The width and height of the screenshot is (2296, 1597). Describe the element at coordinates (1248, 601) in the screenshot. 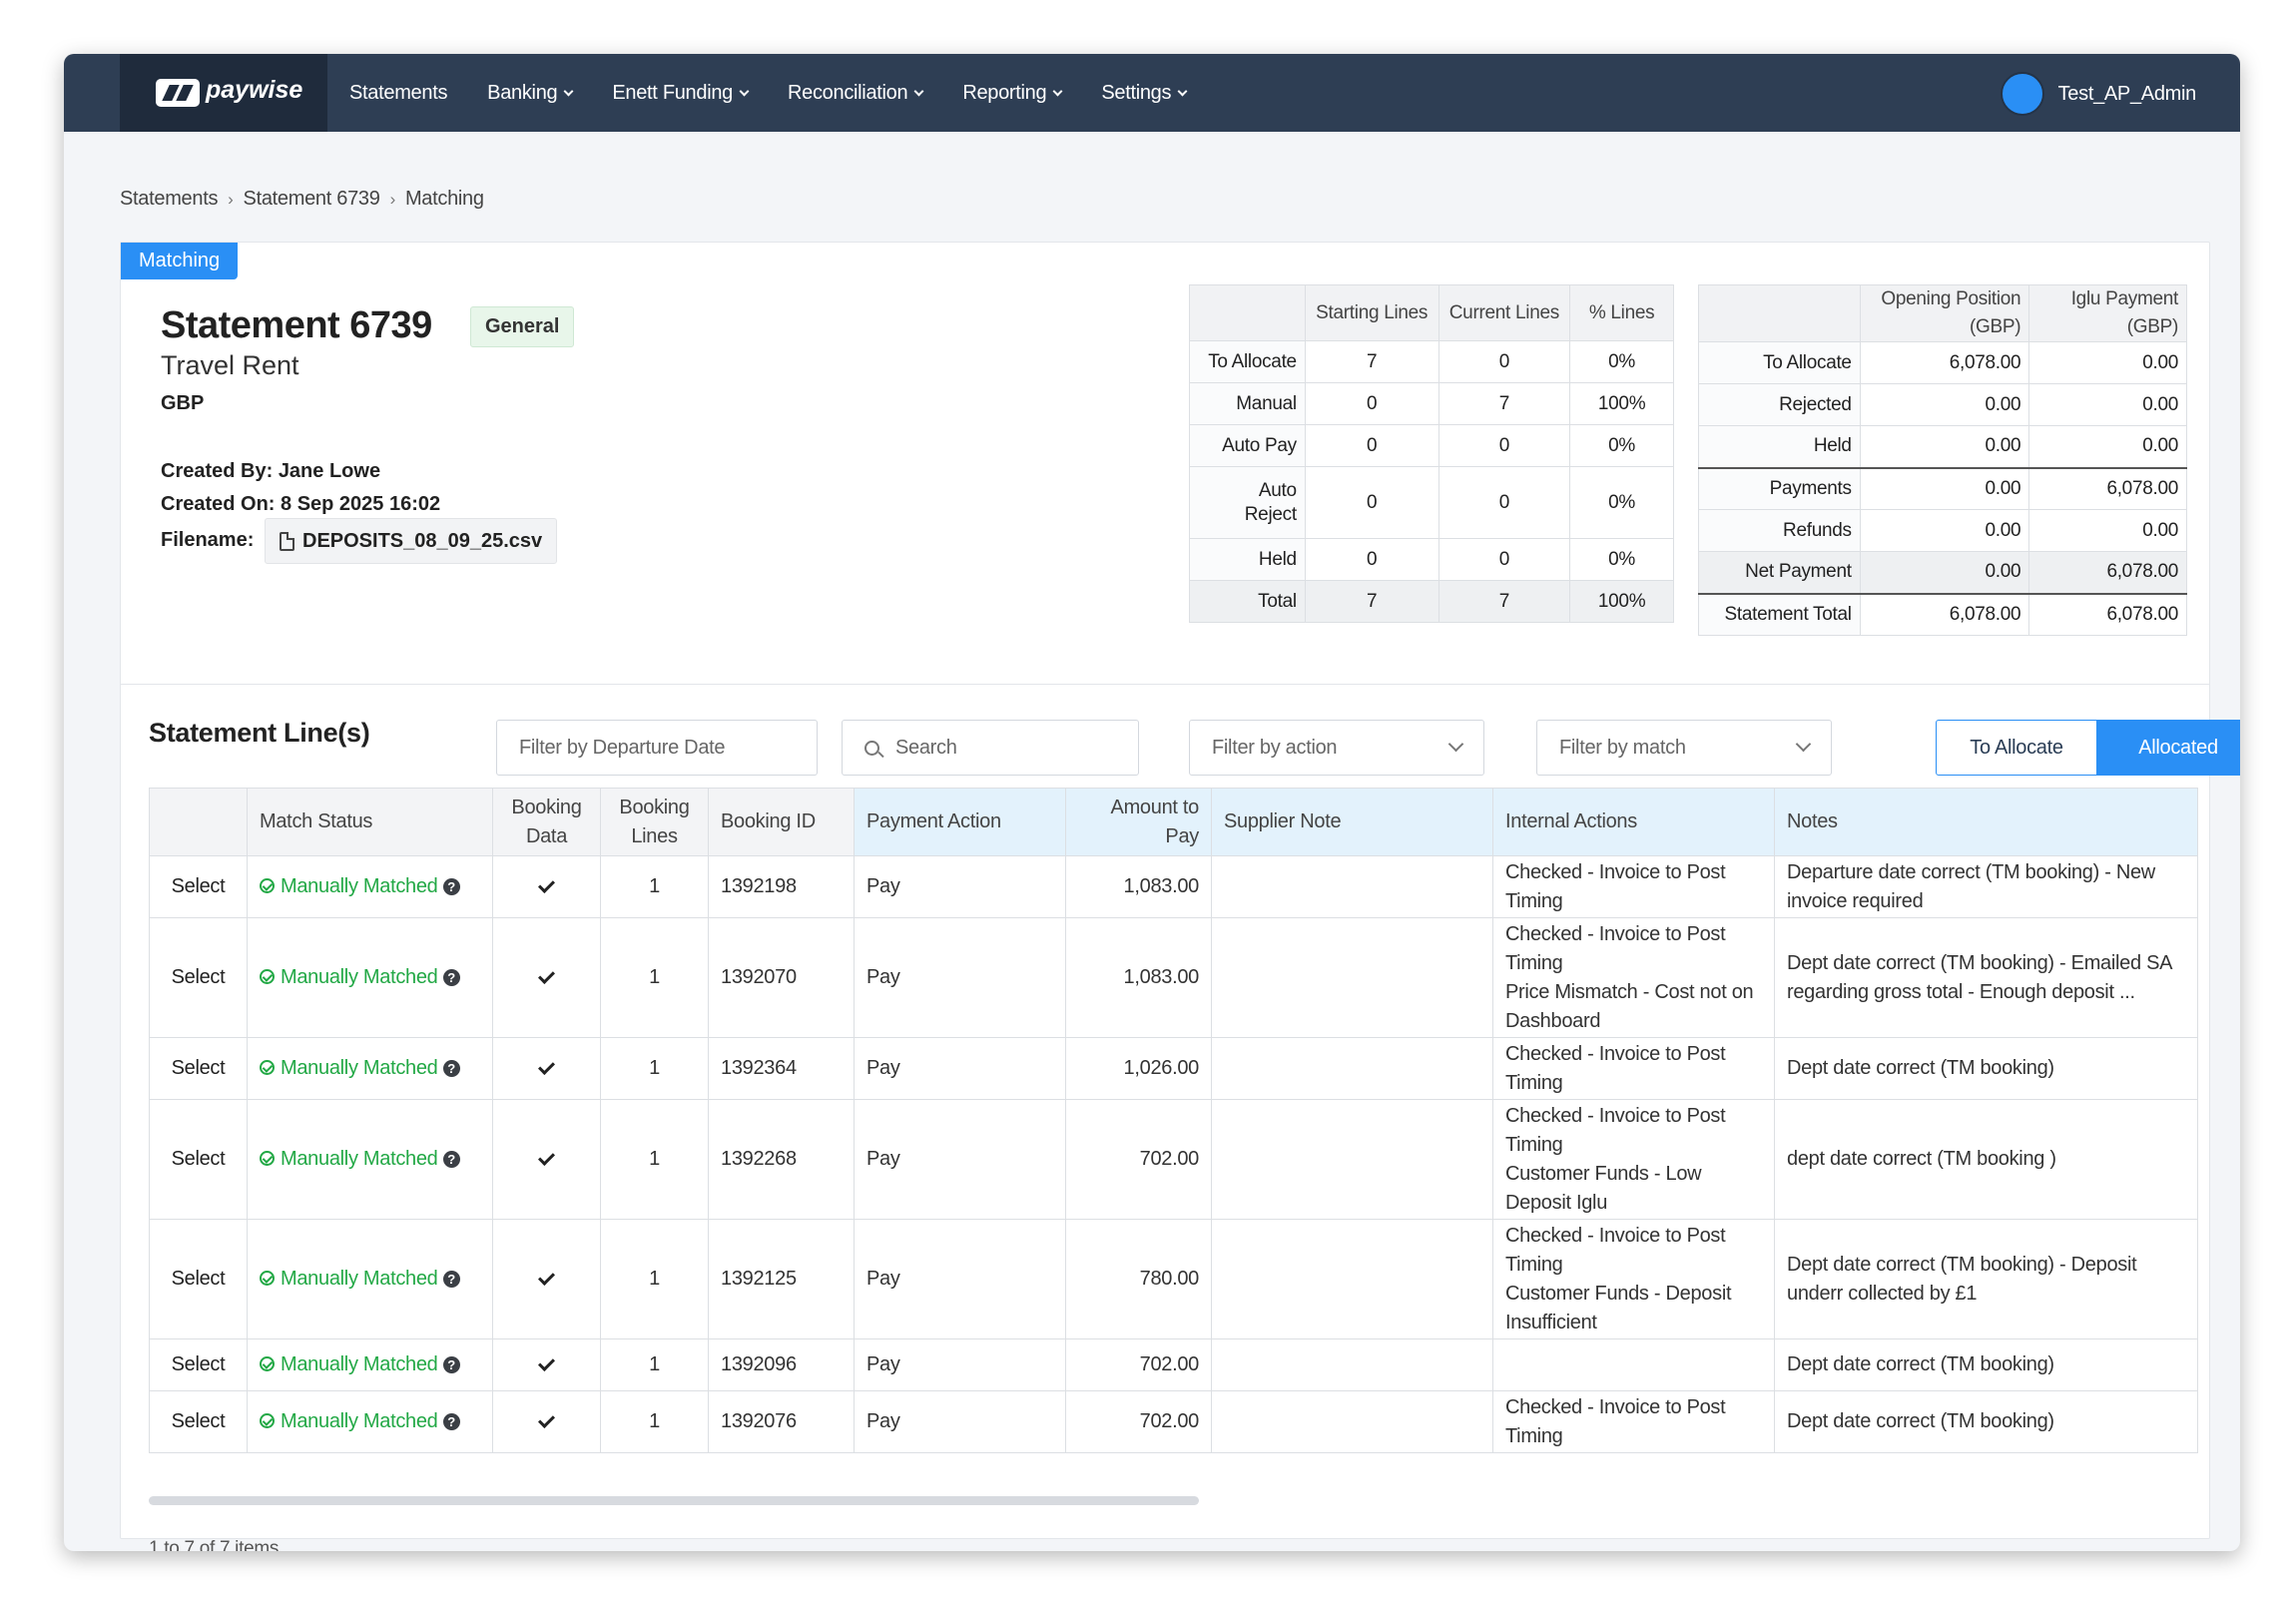

I see `row-label: Total` at that location.